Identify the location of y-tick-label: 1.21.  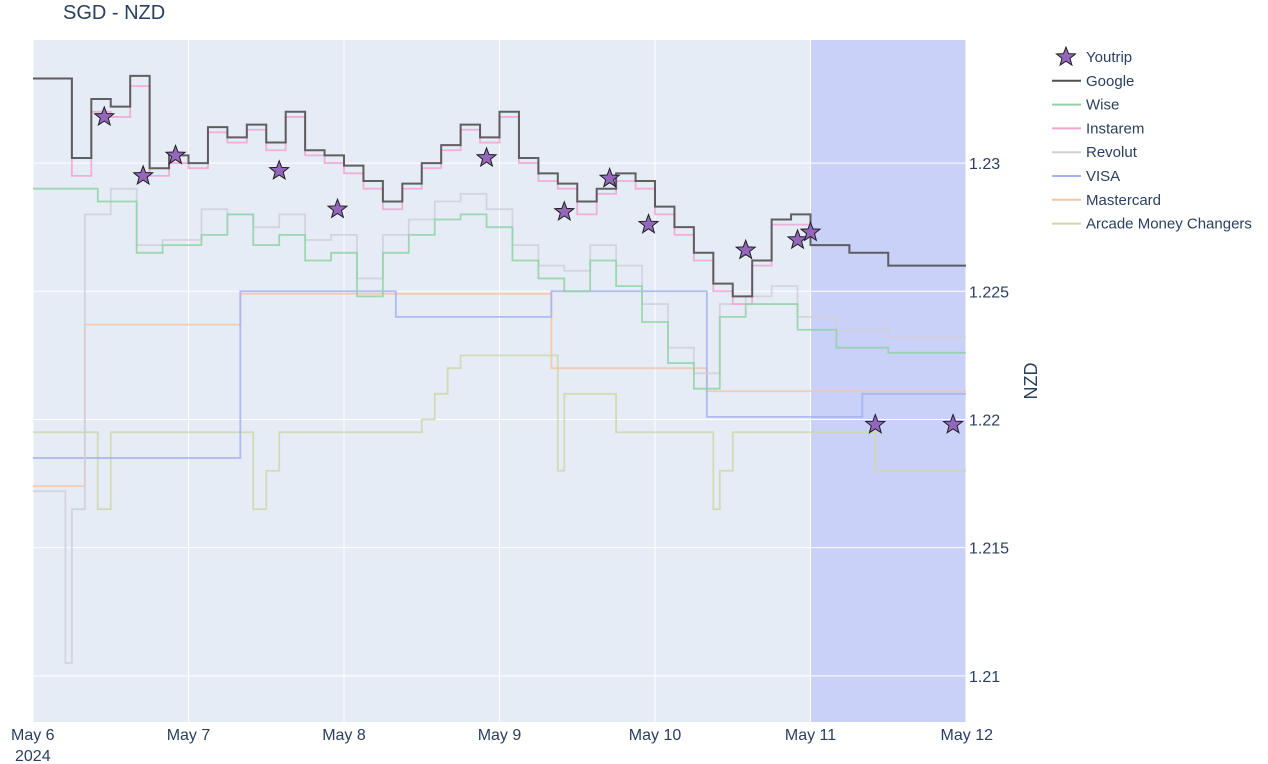
(984, 677).